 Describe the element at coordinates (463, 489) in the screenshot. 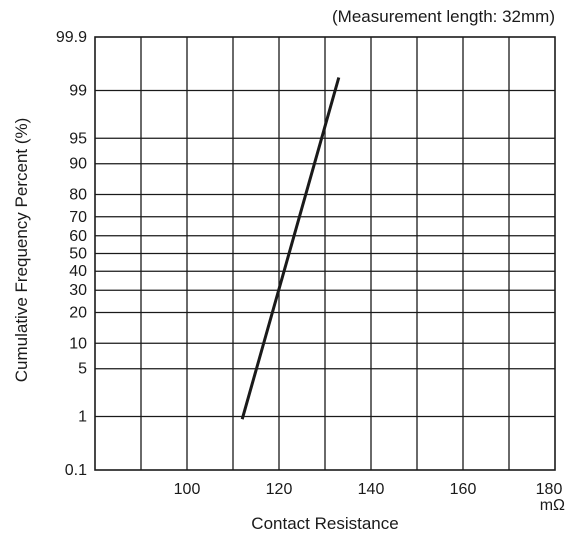

I see `x-tick-label: 160` at that location.